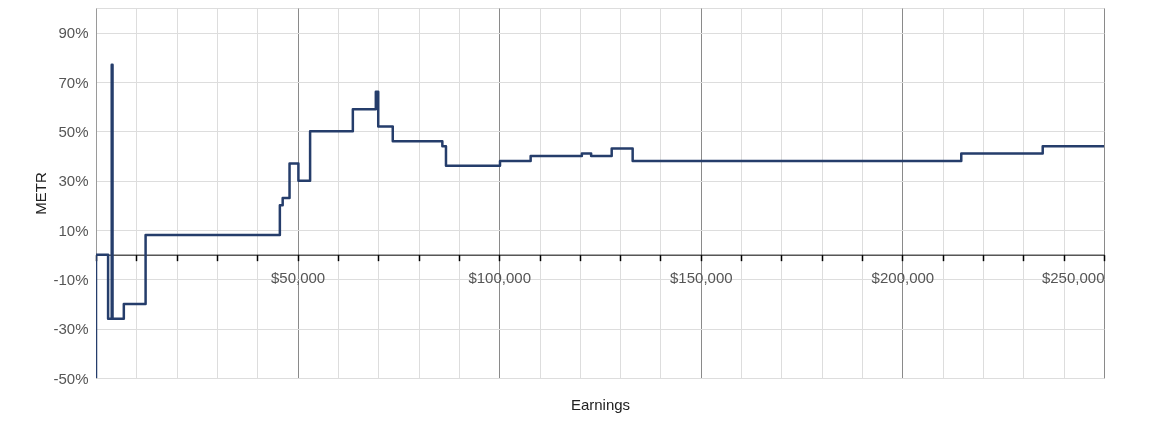  What do you see at coordinates (701, 278) in the screenshot?
I see `x-tick-label: $150,000` at bounding box center [701, 278].